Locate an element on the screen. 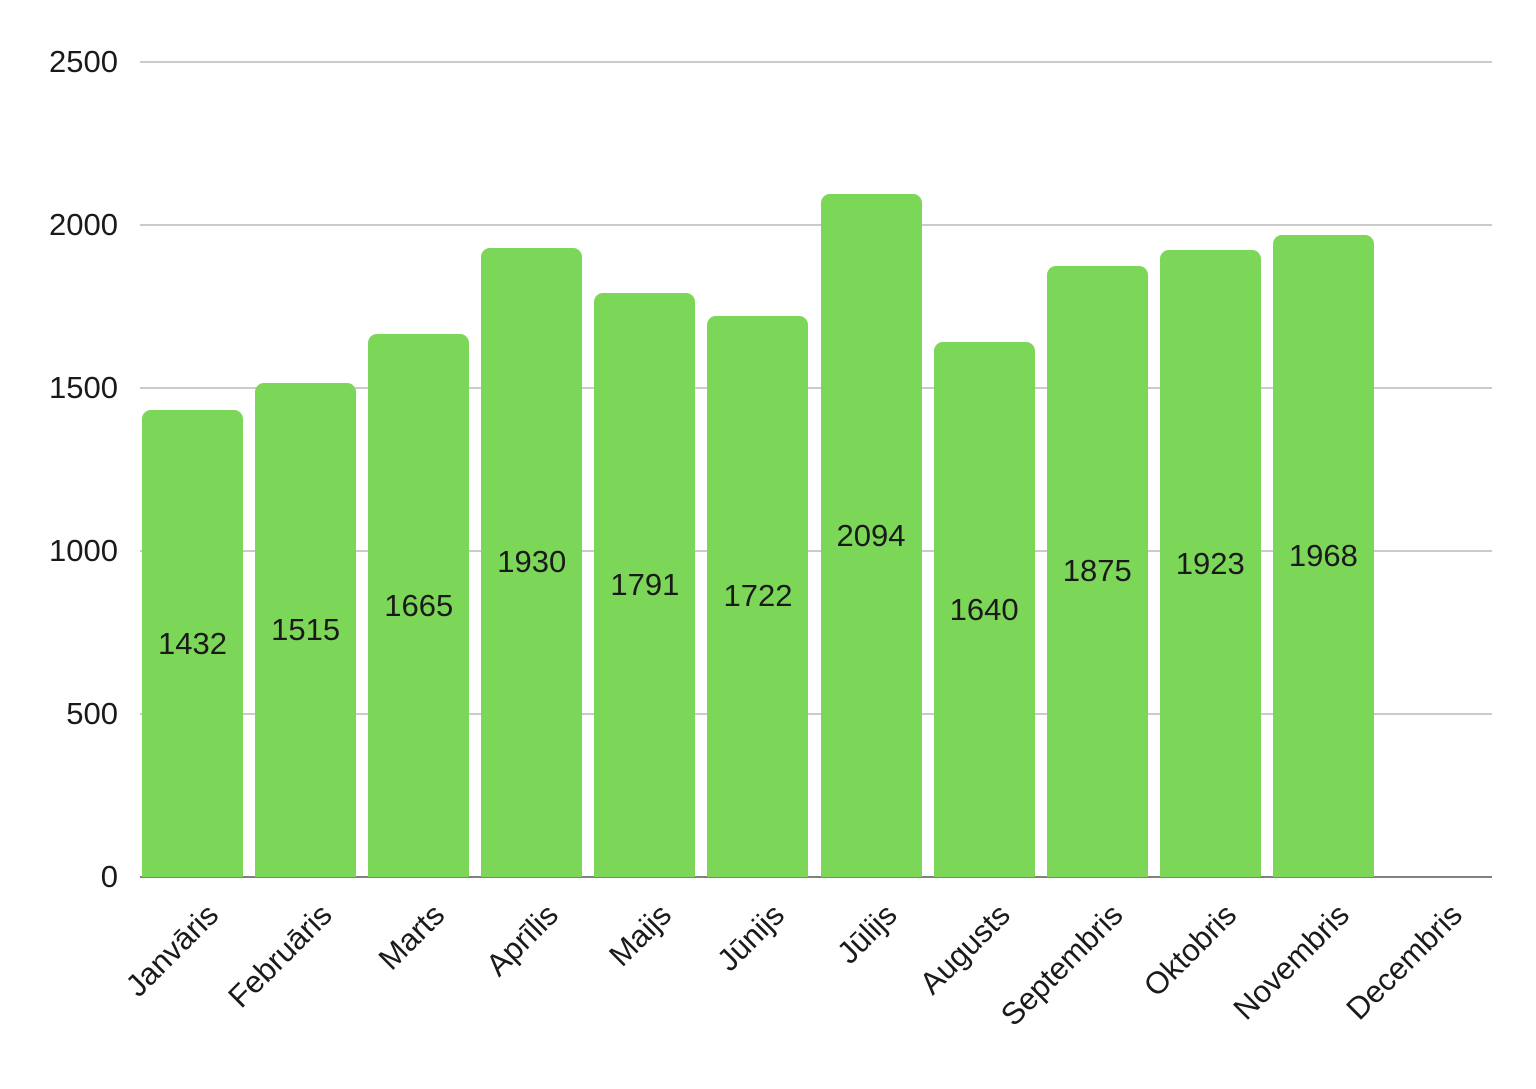  bar-value-label: 1665 is located at coordinates (419, 605).